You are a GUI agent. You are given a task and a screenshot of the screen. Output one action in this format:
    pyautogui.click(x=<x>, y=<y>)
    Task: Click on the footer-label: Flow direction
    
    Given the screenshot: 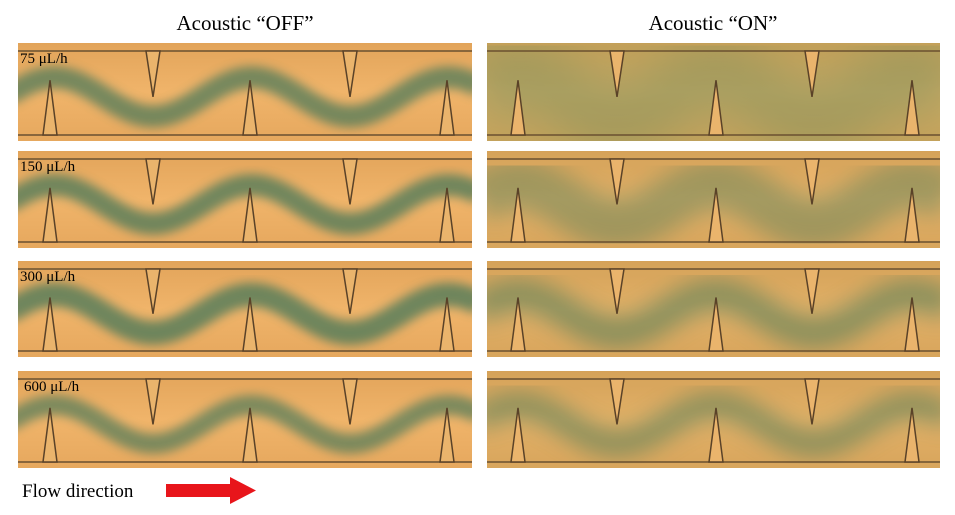 What is the action you would take?
    pyautogui.click(x=78, y=491)
    